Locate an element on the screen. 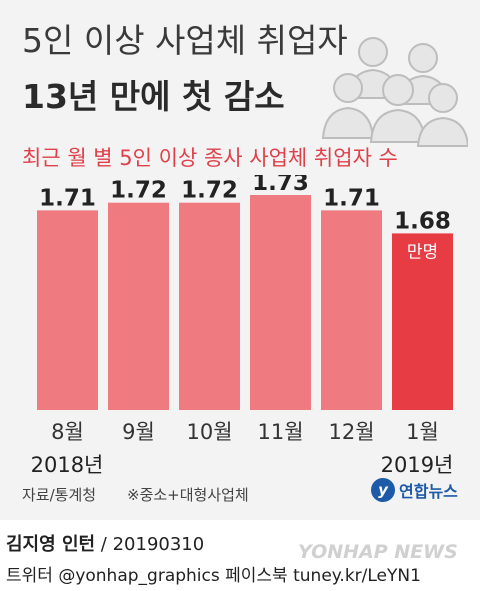 The height and width of the screenshot is (591, 480). credit-line: 김지영 인턴 / 20190310 is located at coordinates (105, 543).